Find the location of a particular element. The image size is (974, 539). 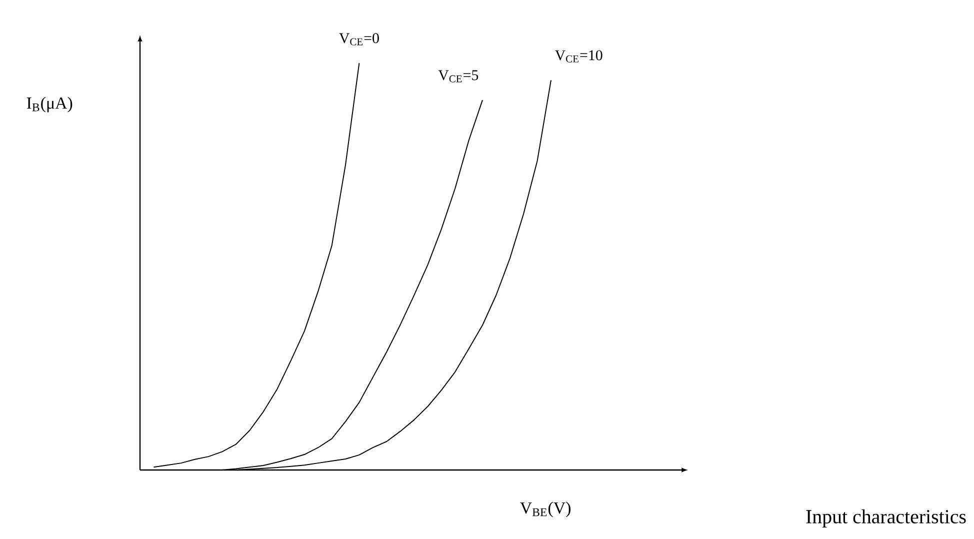

series-label: V$_{CE}$=5 is located at coordinates (458, 76).